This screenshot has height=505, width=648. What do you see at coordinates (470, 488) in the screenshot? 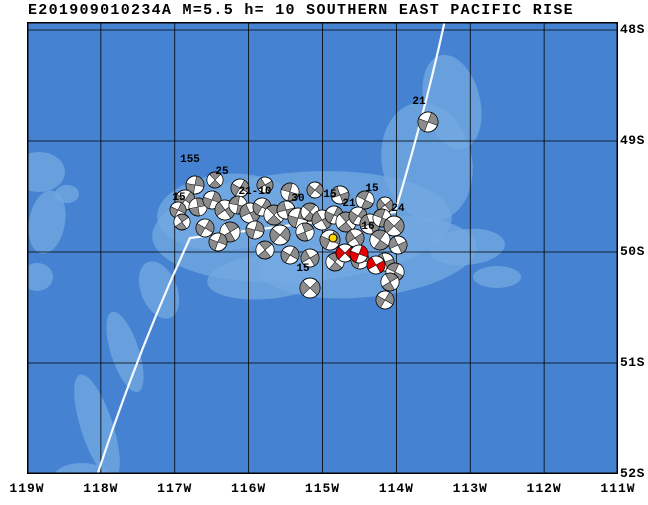
I see `lon-label: 113W` at bounding box center [470, 488].